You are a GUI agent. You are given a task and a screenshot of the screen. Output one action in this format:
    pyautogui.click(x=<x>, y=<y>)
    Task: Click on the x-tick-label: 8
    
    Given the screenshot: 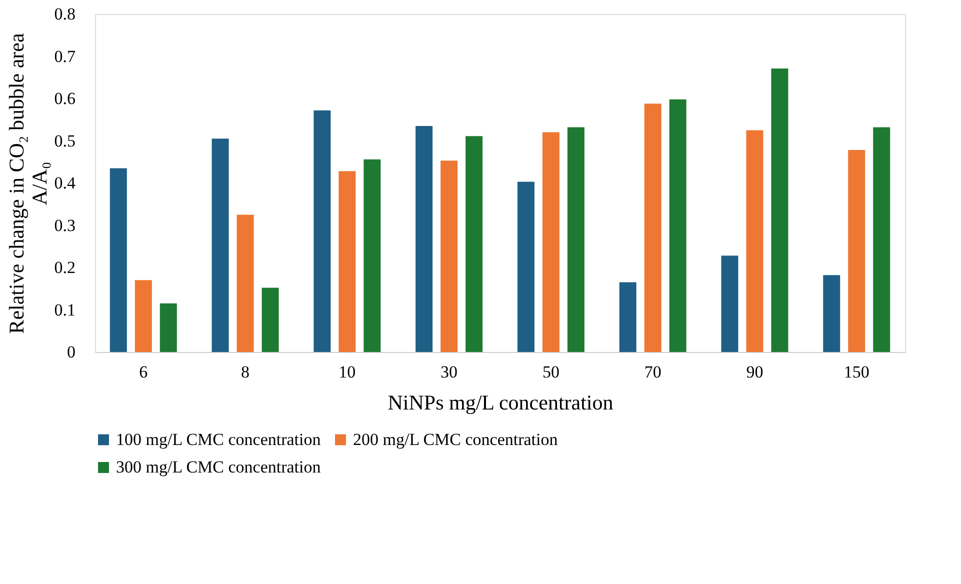 What is the action you would take?
    pyautogui.click(x=245, y=372)
    